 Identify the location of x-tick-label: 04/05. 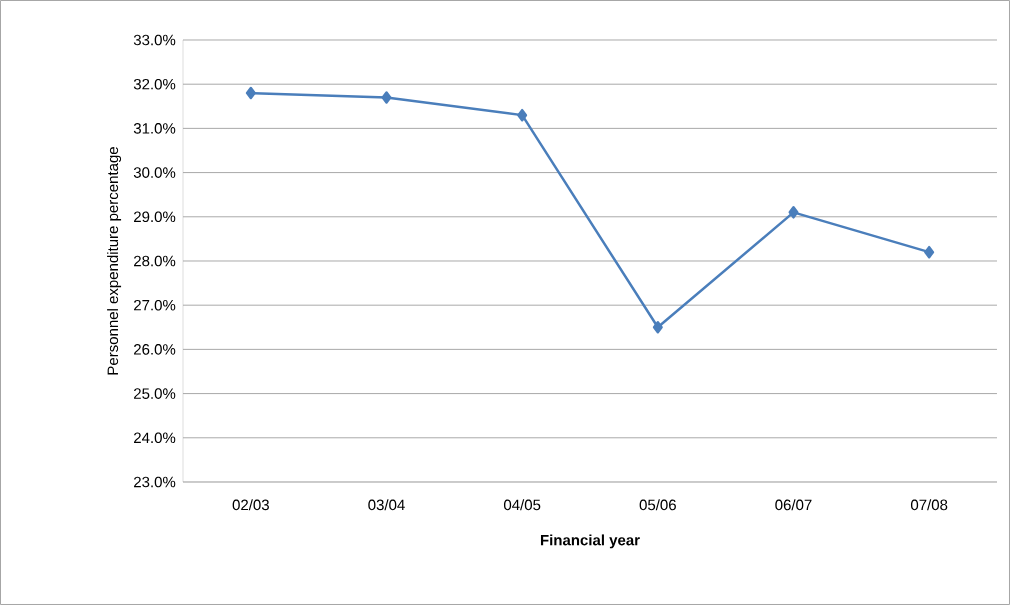
(522, 505).